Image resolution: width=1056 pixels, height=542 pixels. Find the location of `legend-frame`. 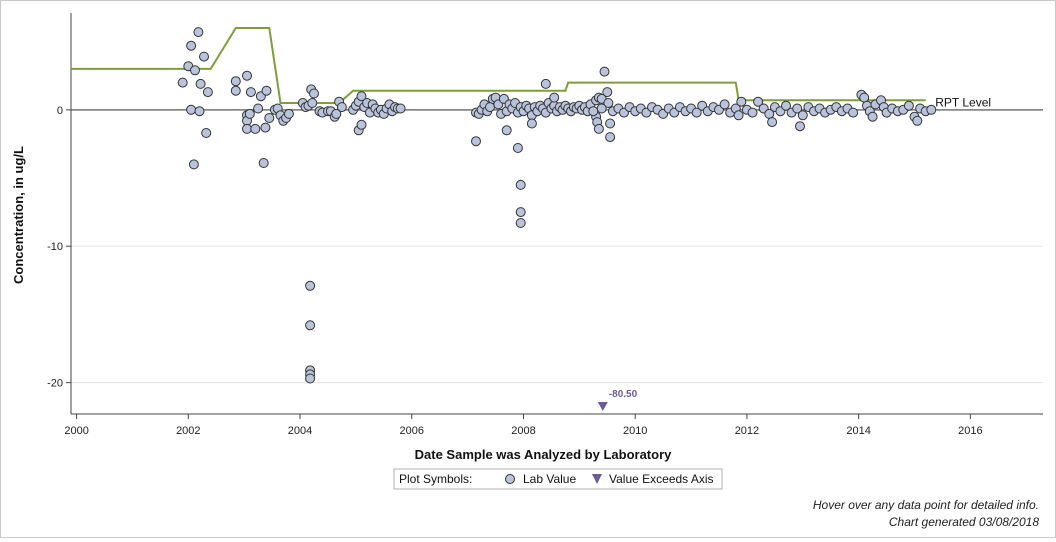

legend-frame is located at coordinates (558, 479).